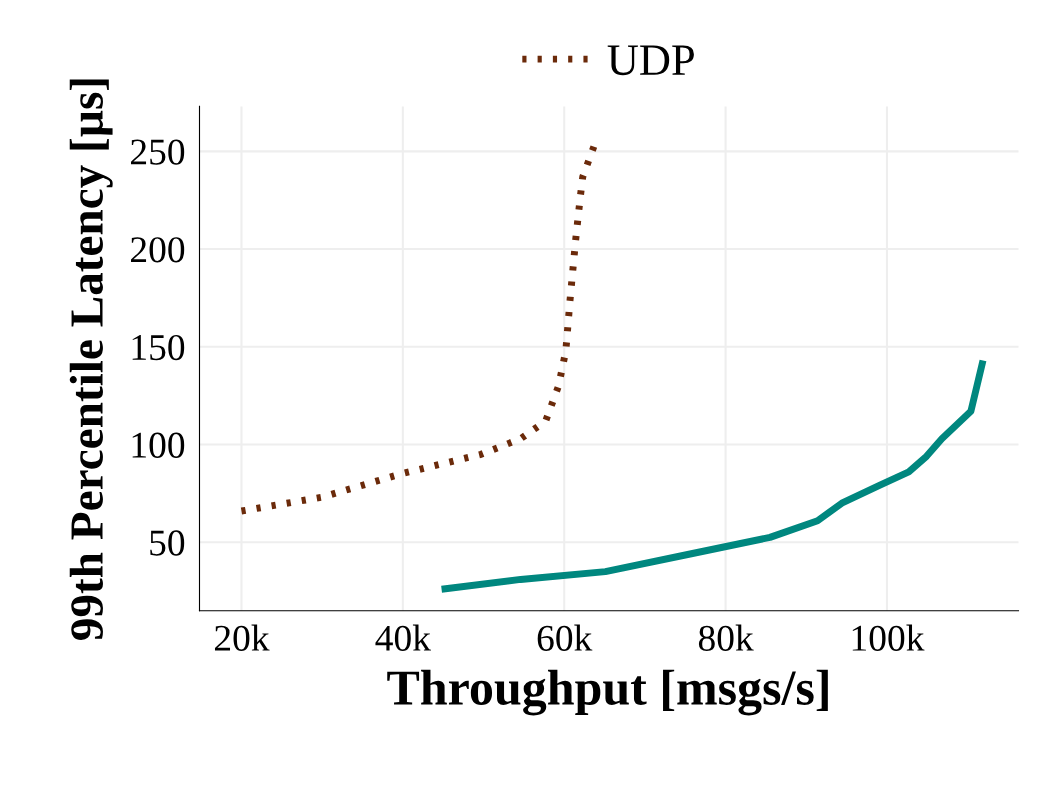 The width and height of the screenshot is (1050, 788). Describe the element at coordinates (167, 543) in the screenshot. I see `y-tick-label: 50` at that location.